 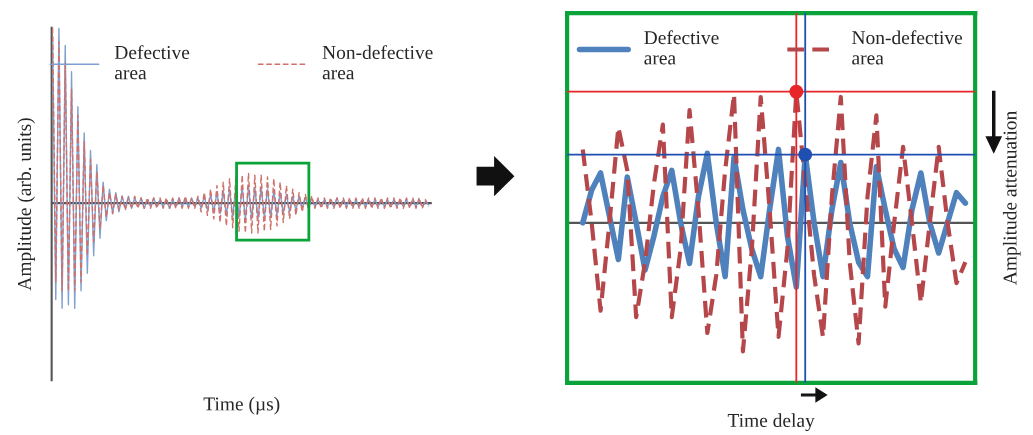 What do you see at coordinates (26, 204) in the screenshot?
I see `y-axis-title: Amplitude (arb. units)` at bounding box center [26, 204].